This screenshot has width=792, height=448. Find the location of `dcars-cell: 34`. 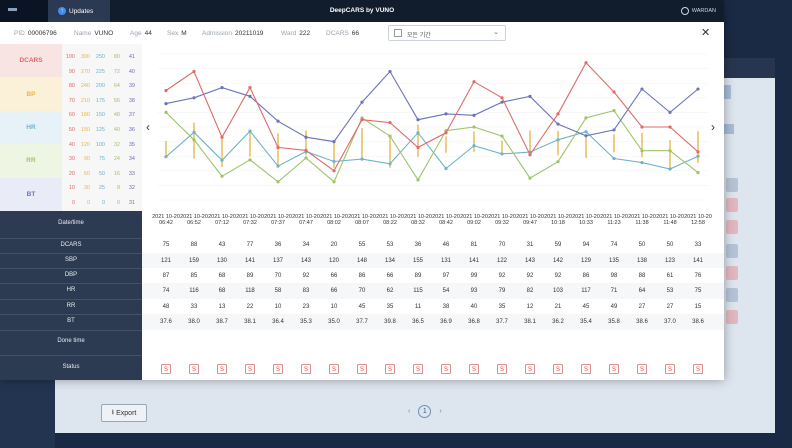

dcars-cell: 34 is located at coordinates (306, 245).